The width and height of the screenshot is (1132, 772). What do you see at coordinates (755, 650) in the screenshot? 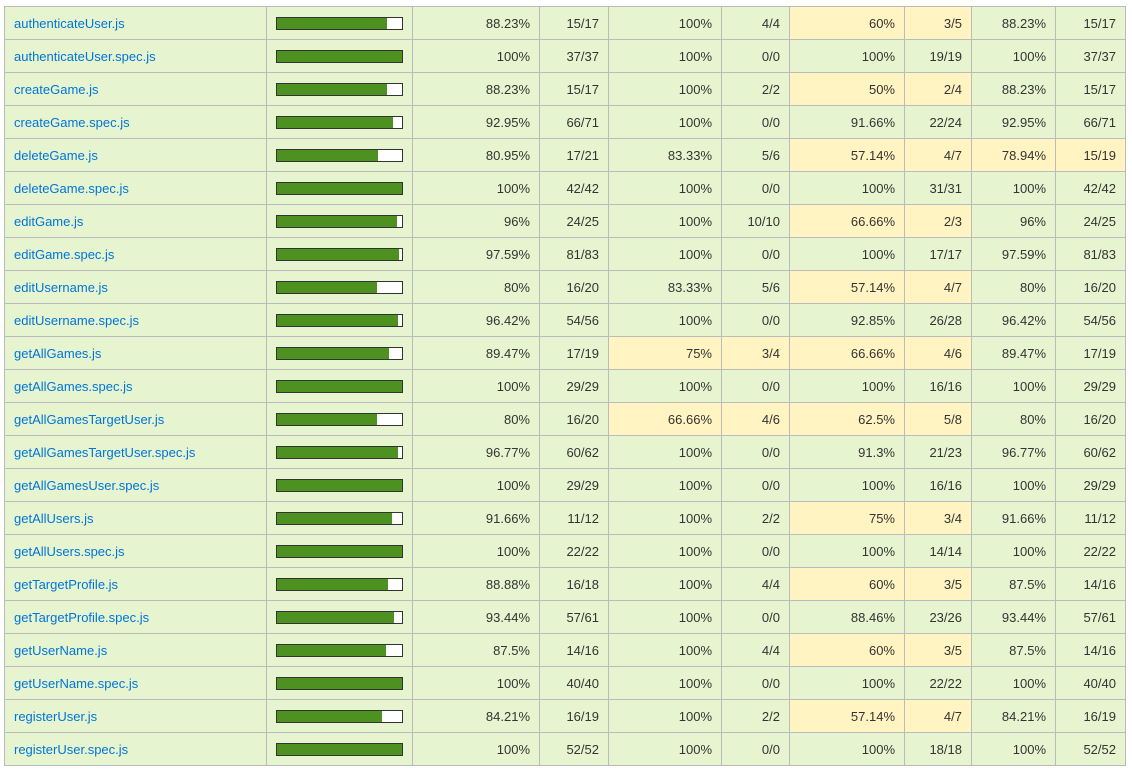
I see `branches-count: 4/4` at bounding box center [755, 650].